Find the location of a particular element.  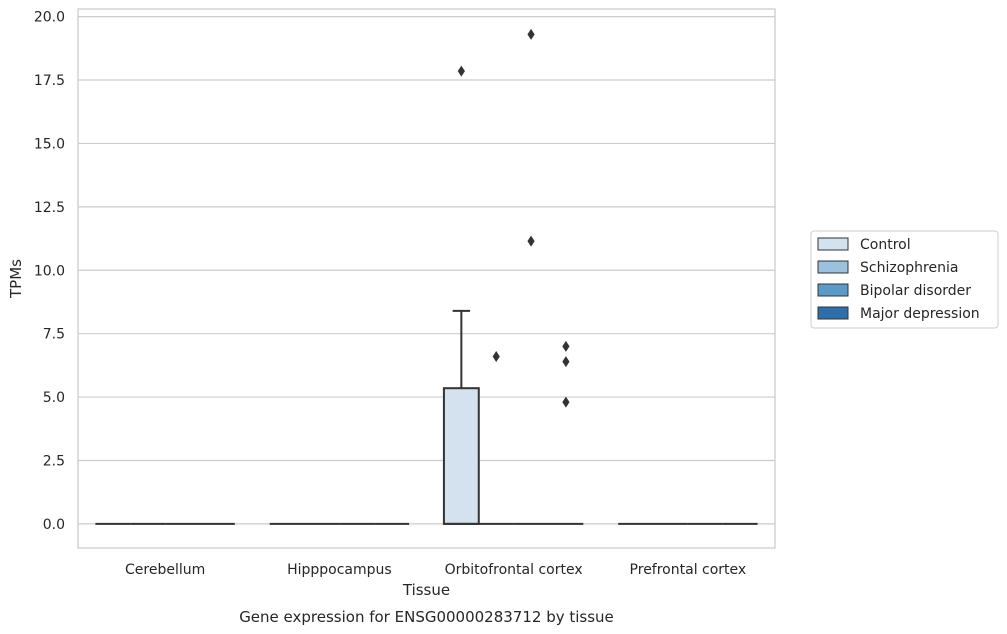

x-tick-label: Hipppocampus is located at coordinates (339, 570).